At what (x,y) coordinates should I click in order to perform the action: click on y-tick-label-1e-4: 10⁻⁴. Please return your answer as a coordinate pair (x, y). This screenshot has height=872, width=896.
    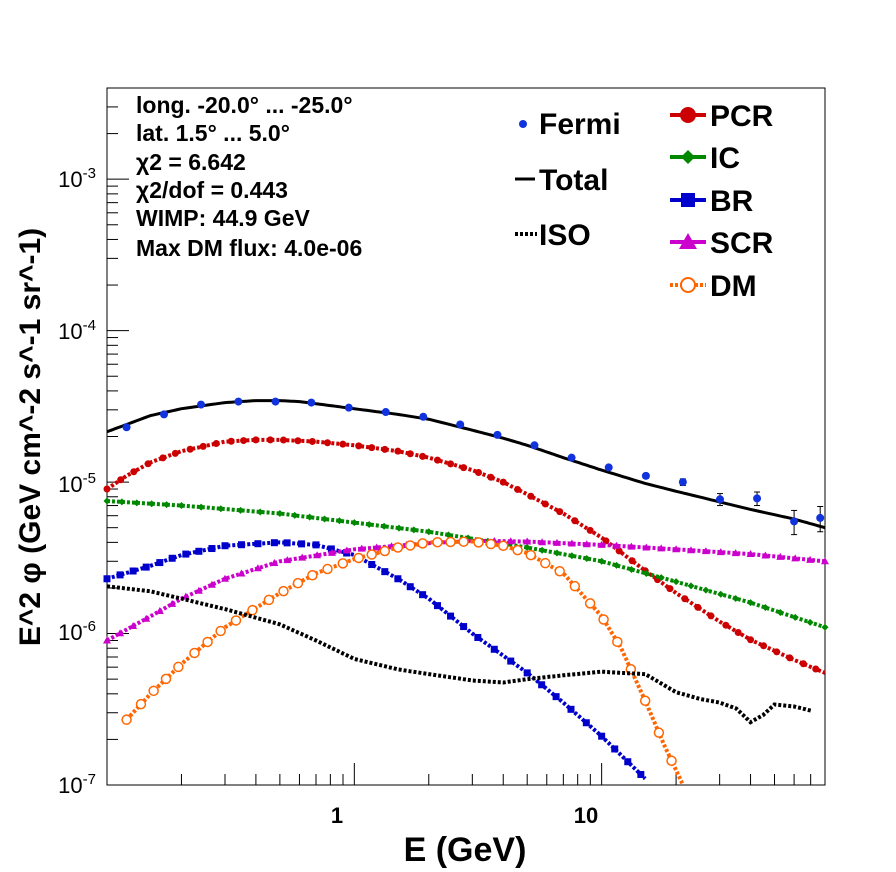
    Looking at the image, I should click on (77, 330).